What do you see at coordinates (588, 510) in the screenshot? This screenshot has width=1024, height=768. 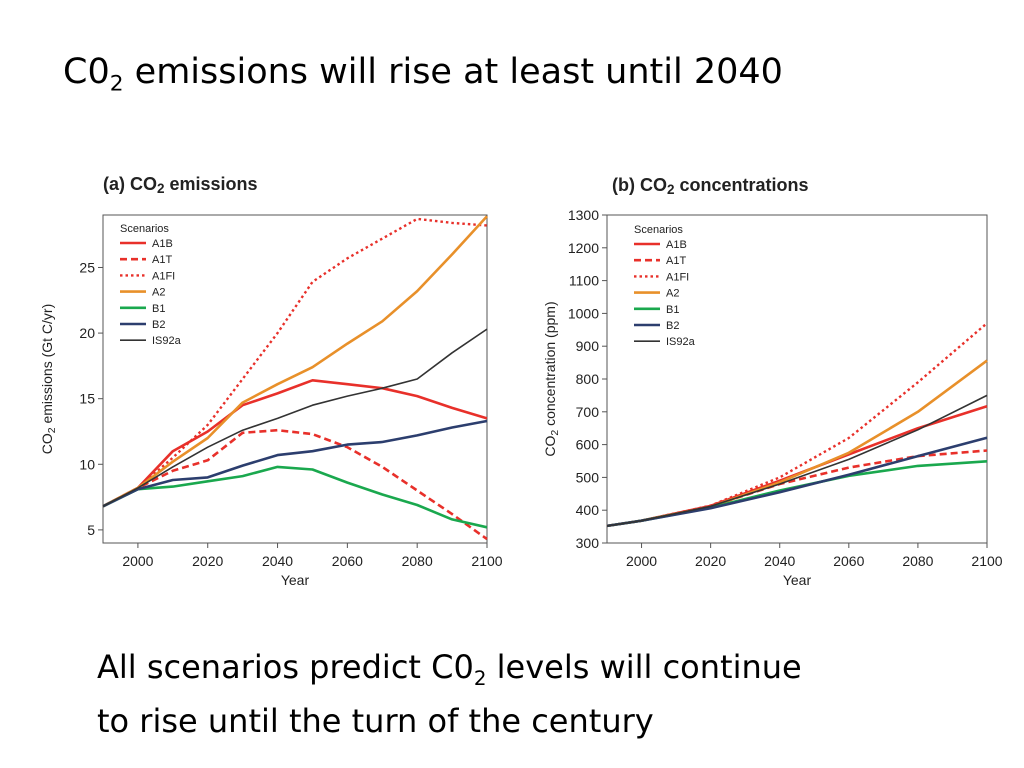 I see `y-tick-label: 400` at bounding box center [588, 510].